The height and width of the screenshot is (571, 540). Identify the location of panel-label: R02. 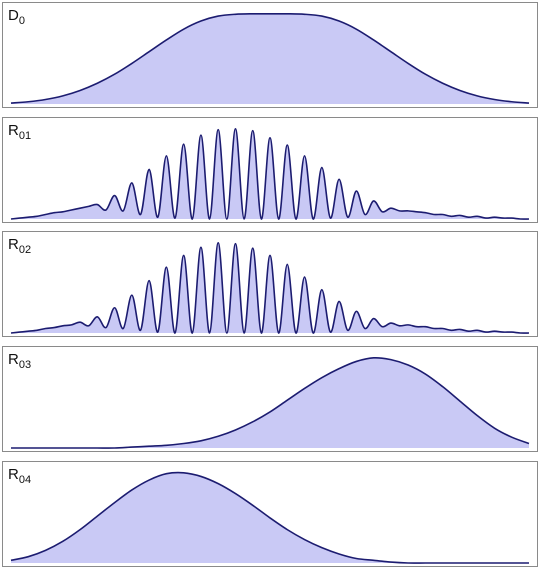
(20, 246).